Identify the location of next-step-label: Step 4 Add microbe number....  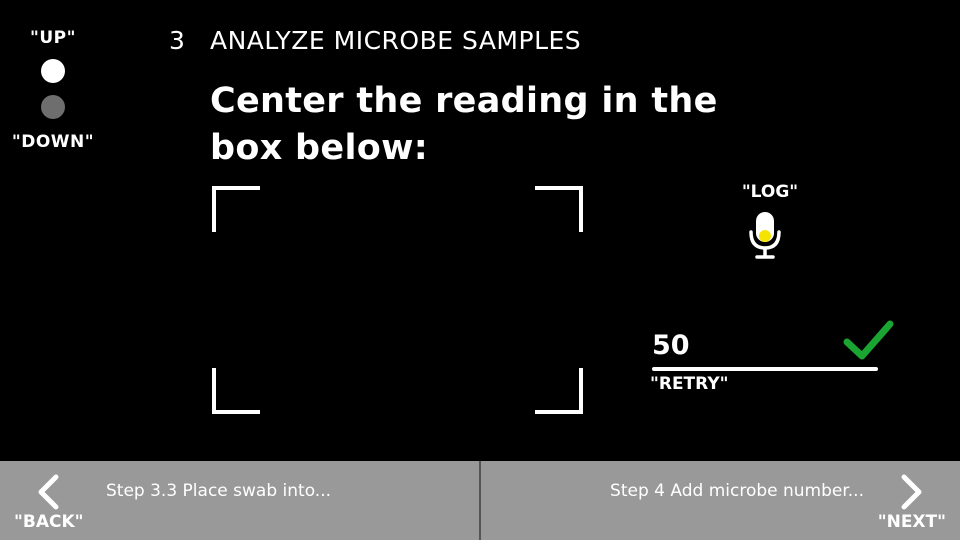
(737, 491).